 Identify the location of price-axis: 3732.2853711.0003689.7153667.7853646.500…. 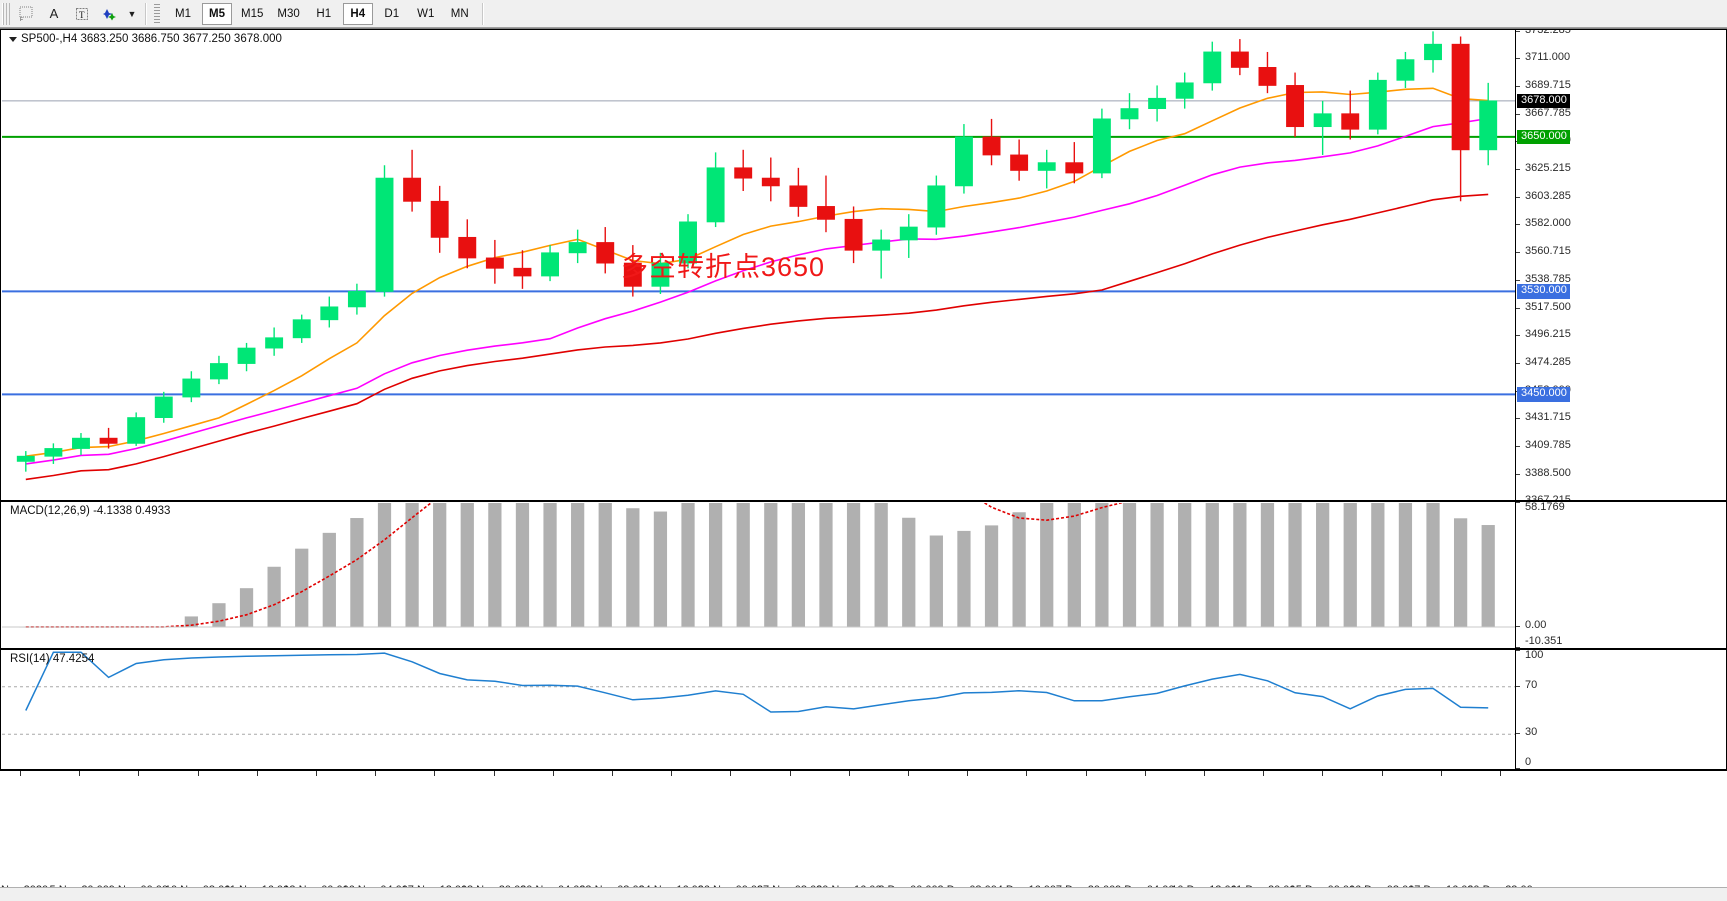
(1620, 265).